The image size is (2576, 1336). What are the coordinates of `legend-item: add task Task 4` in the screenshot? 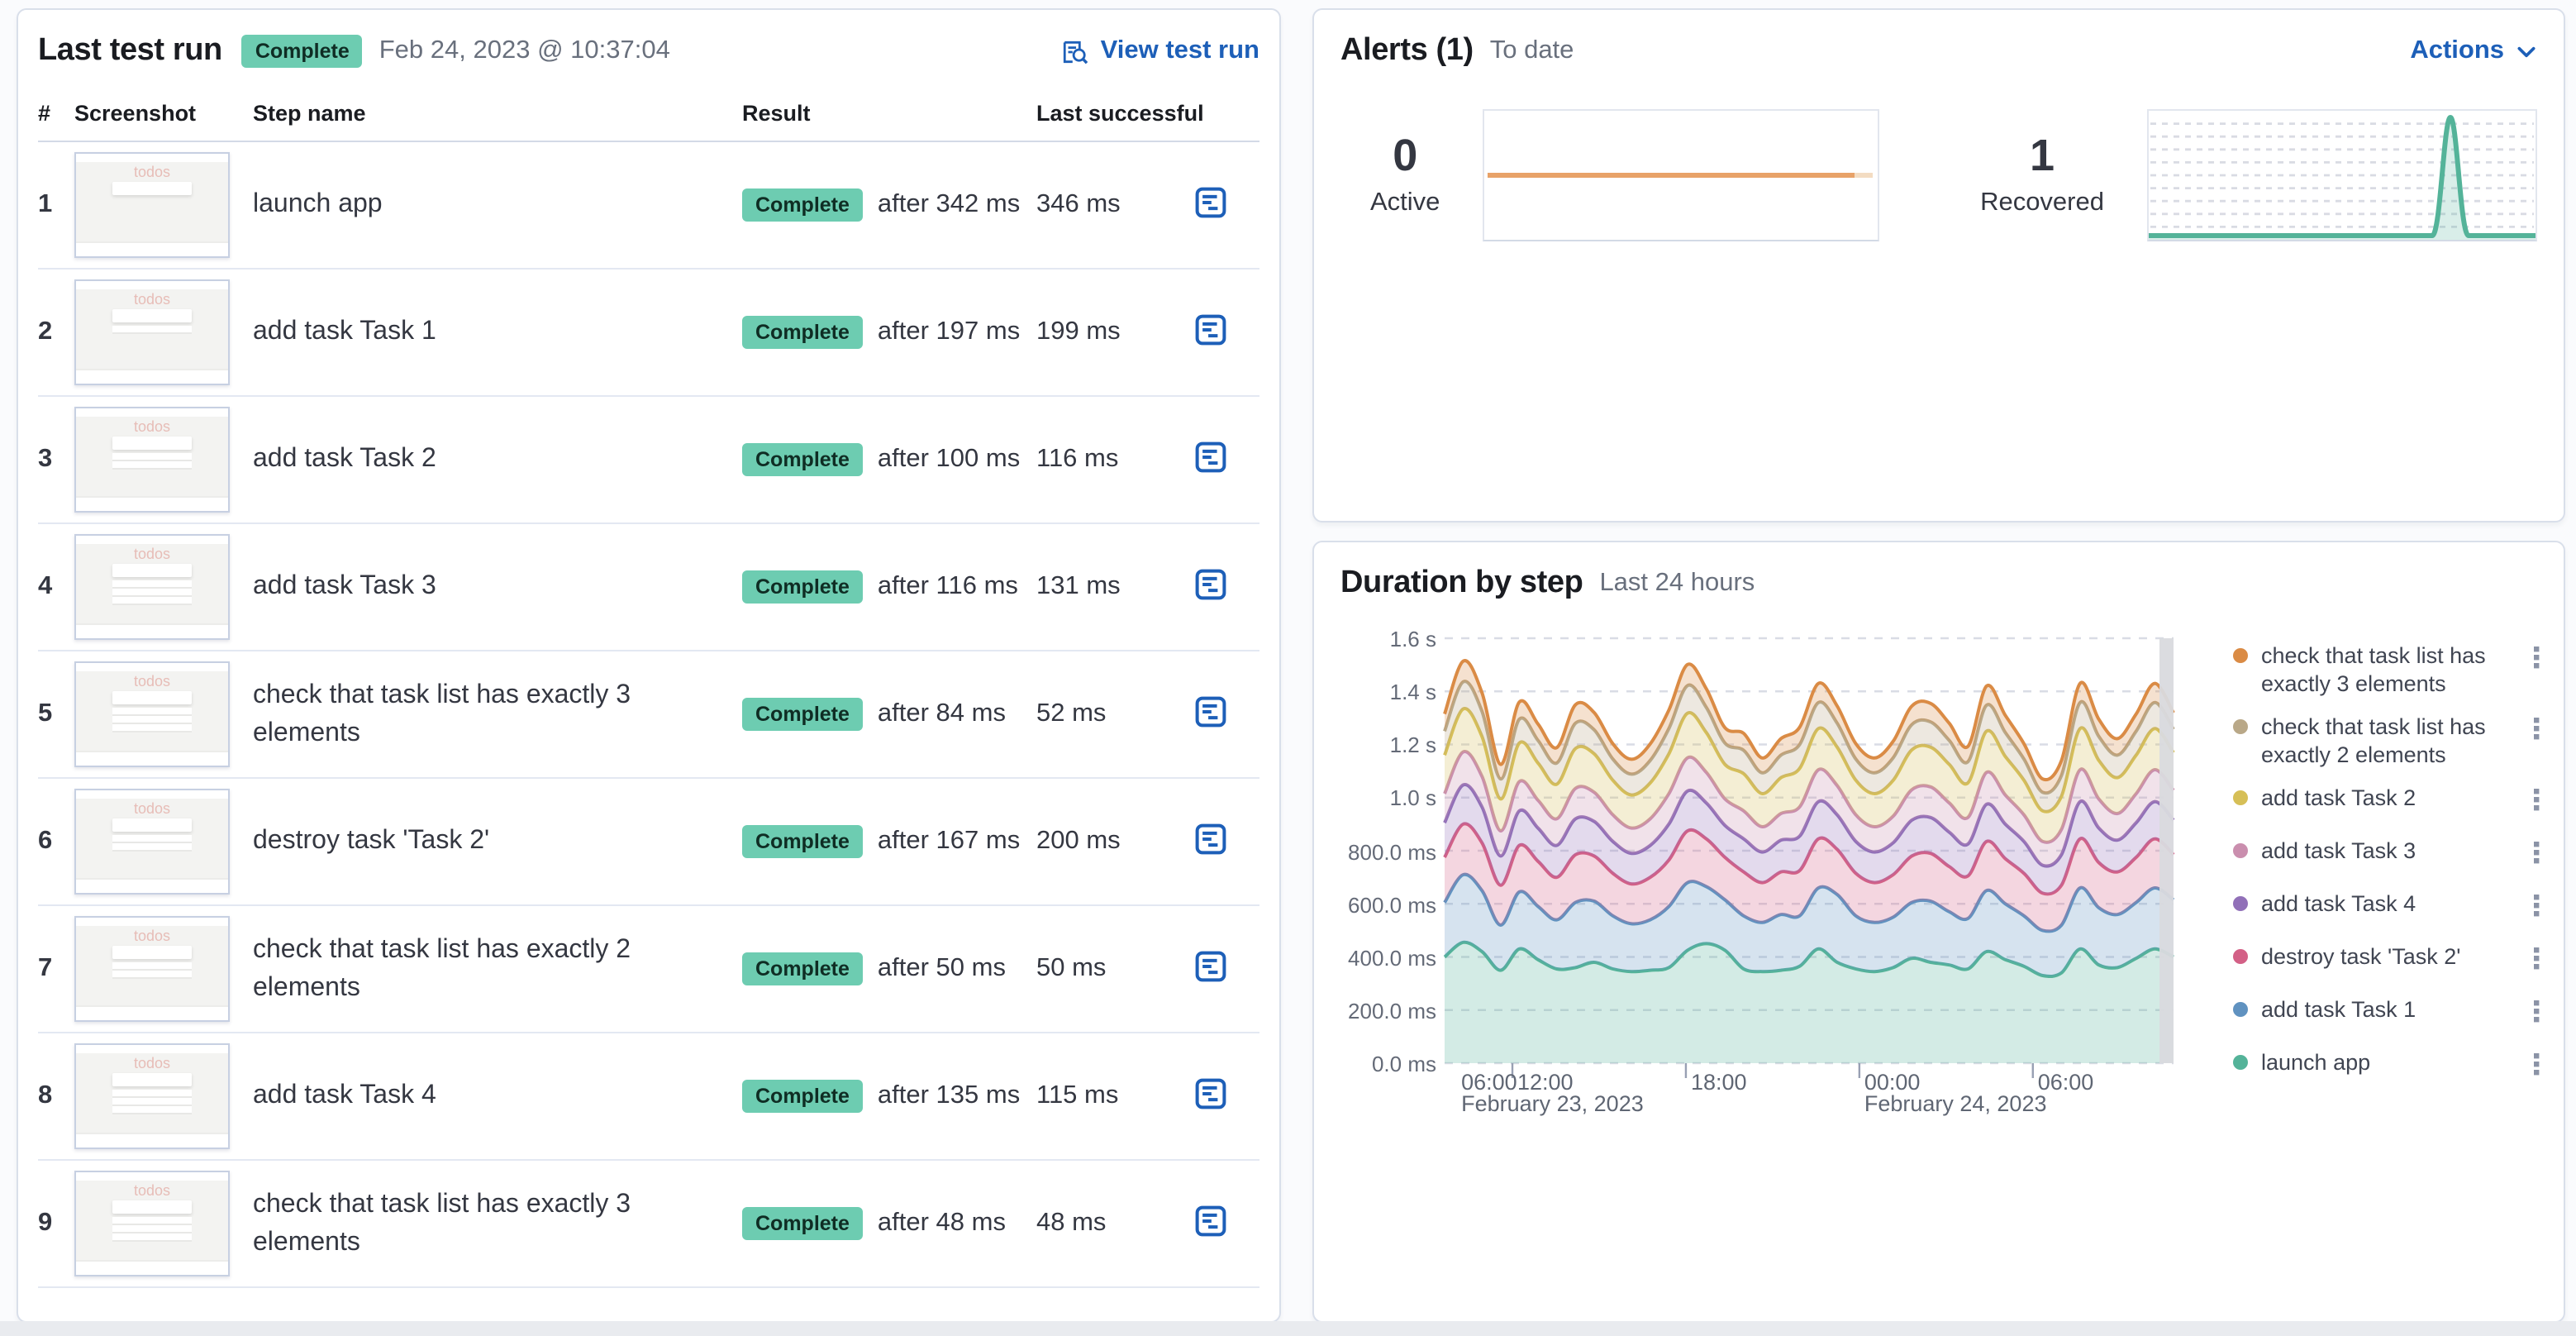 It's located at (2389, 909).